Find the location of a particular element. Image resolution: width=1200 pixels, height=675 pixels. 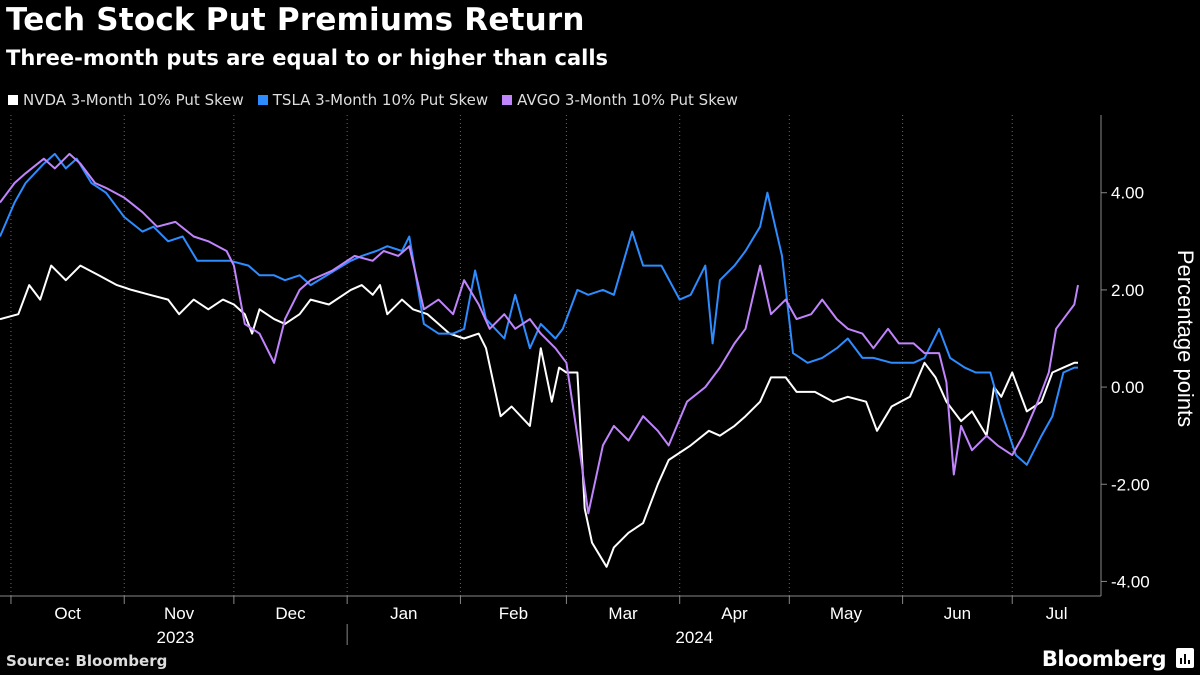

legend-item-avgo: AVGO 3-Month 10% Put Skew is located at coordinates (620, 100).